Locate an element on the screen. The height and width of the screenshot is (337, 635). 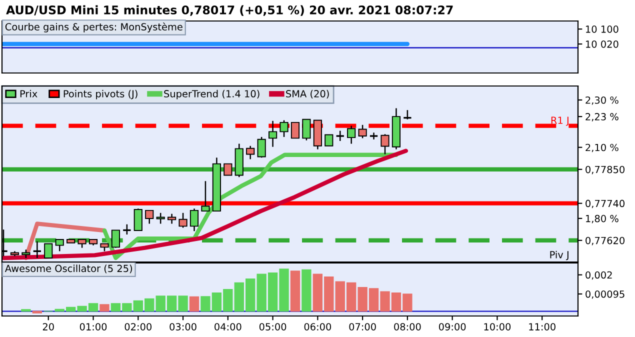
line-series is located at coordinates (250, 206).